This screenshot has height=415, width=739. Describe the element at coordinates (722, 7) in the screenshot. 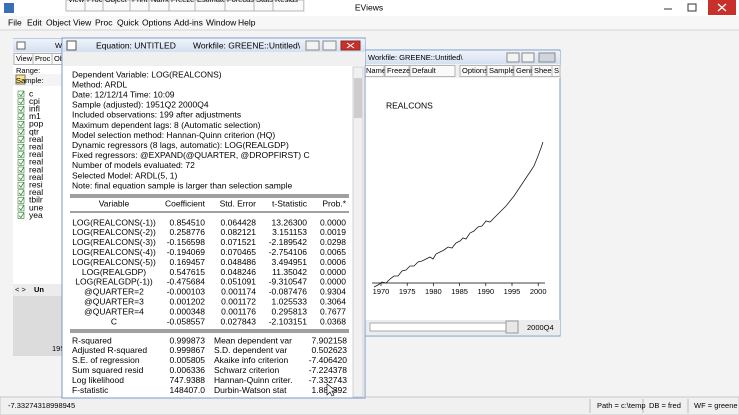

I see `close-x` at that location.